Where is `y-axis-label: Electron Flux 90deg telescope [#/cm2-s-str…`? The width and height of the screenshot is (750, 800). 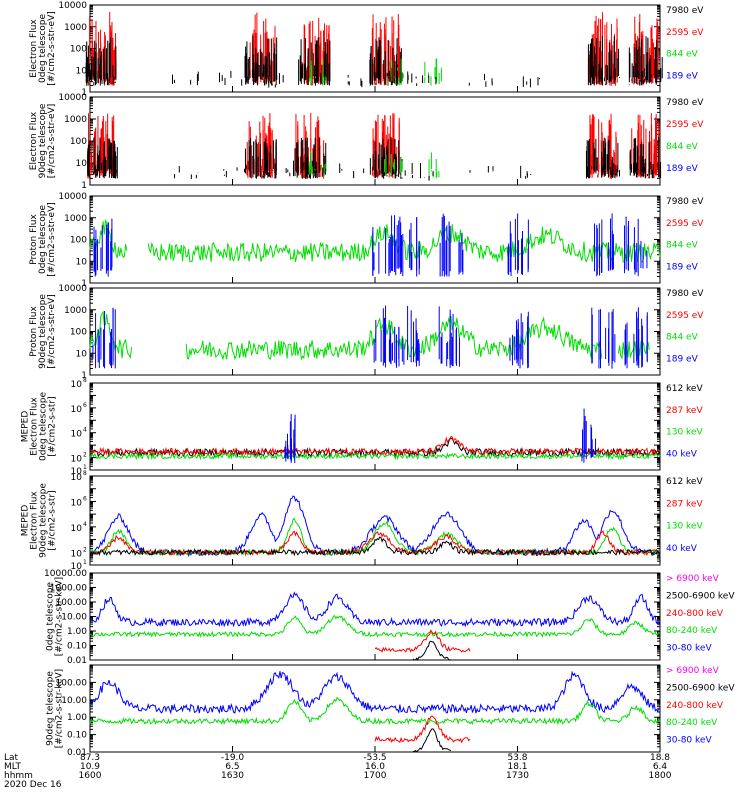
y-axis-label: Electron Flux 90deg telescope [#/cm2-s-str… is located at coordinates (43, 140).